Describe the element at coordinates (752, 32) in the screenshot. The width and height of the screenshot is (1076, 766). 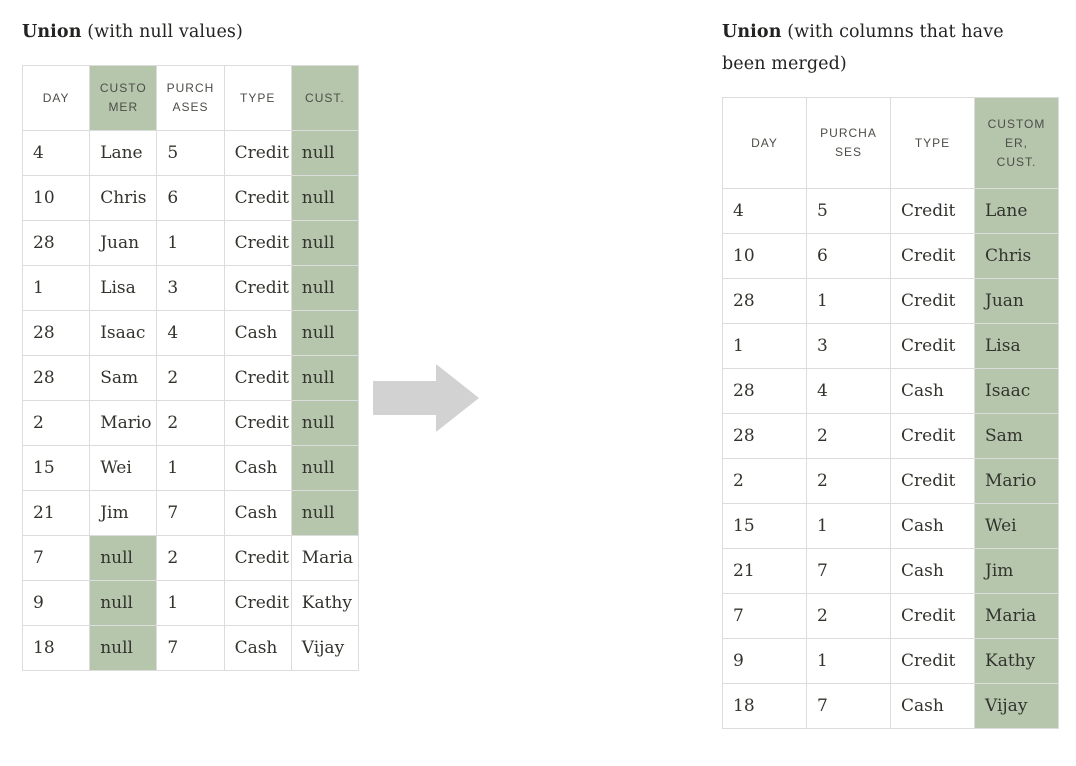
I see `right-title-keyword: Union` at that location.